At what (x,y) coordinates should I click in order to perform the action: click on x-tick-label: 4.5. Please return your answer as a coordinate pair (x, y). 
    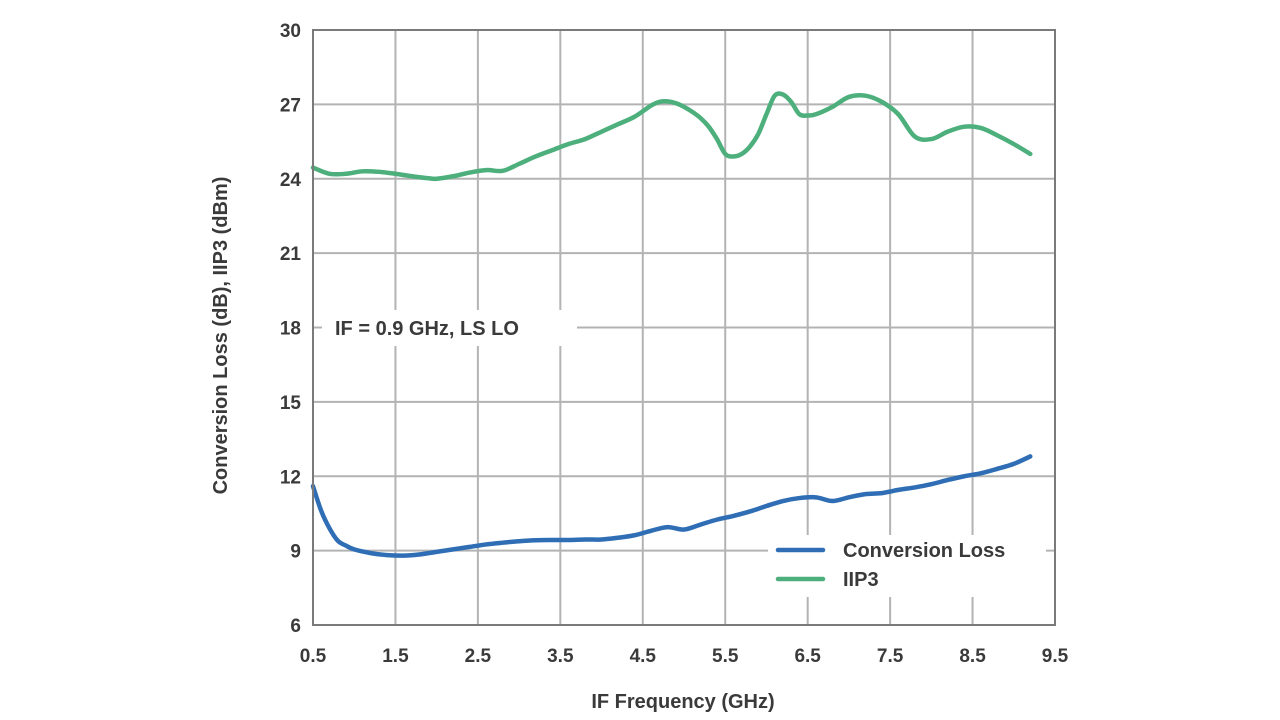
    Looking at the image, I should click on (643, 656).